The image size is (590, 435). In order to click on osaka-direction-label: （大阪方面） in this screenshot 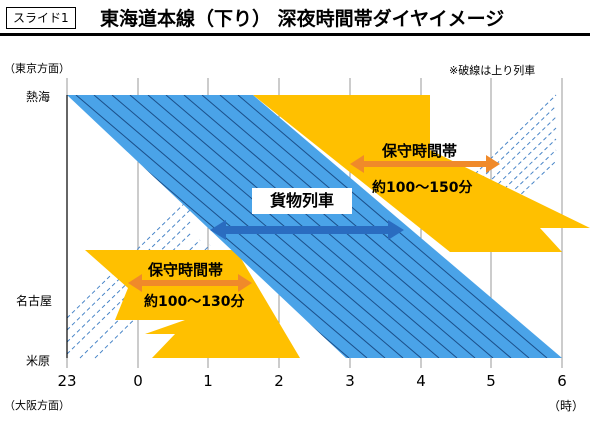, I will do `click(37, 405)`.